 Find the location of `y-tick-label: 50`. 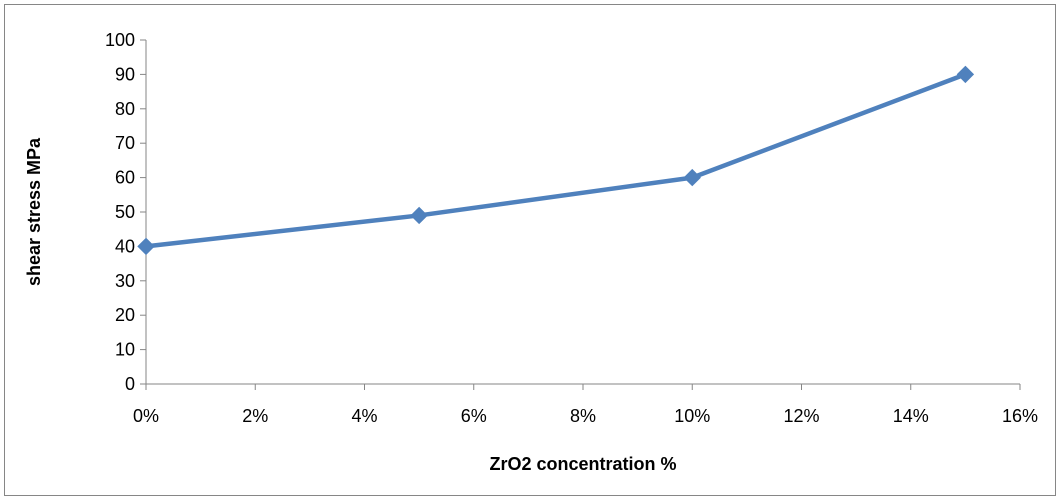

y-tick-label: 50 is located at coordinates (125, 212).